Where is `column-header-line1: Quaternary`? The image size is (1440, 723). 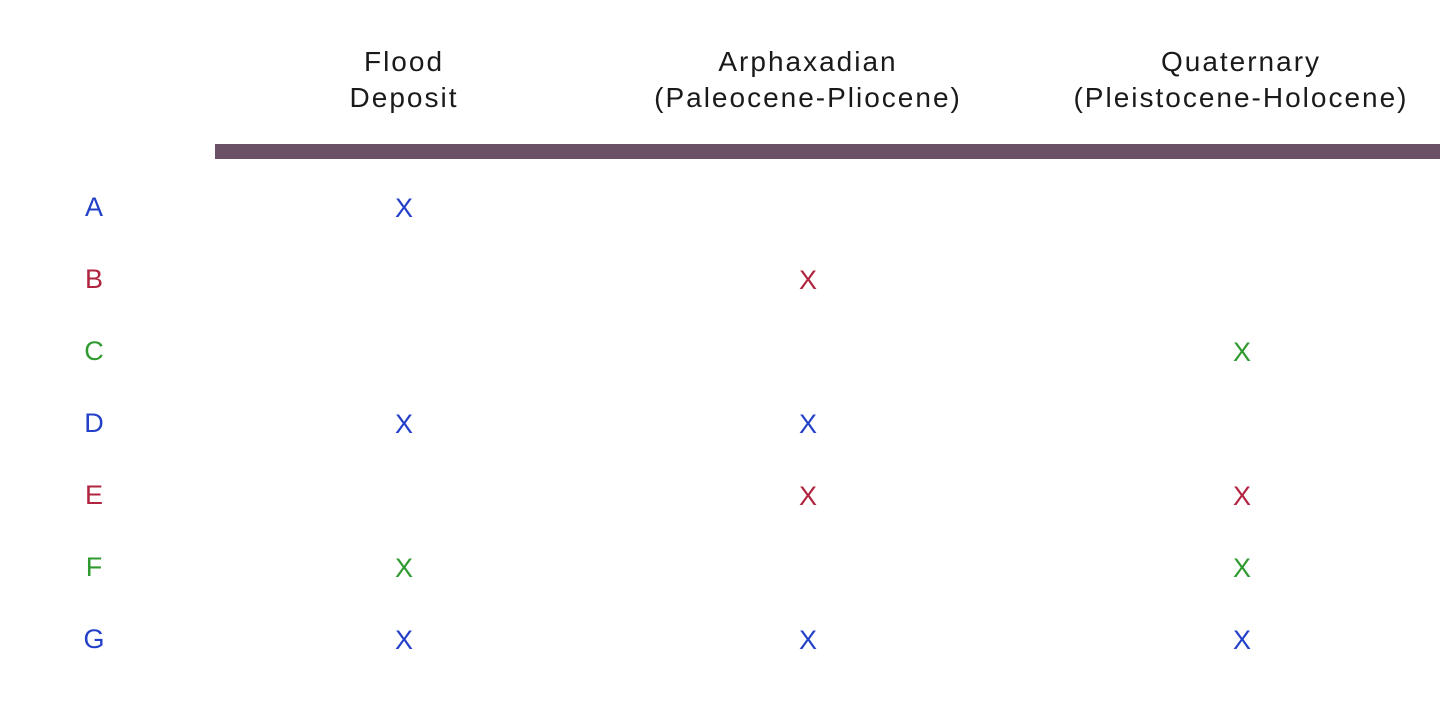 column-header-line1: Quaternary is located at coordinates (1241, 61).